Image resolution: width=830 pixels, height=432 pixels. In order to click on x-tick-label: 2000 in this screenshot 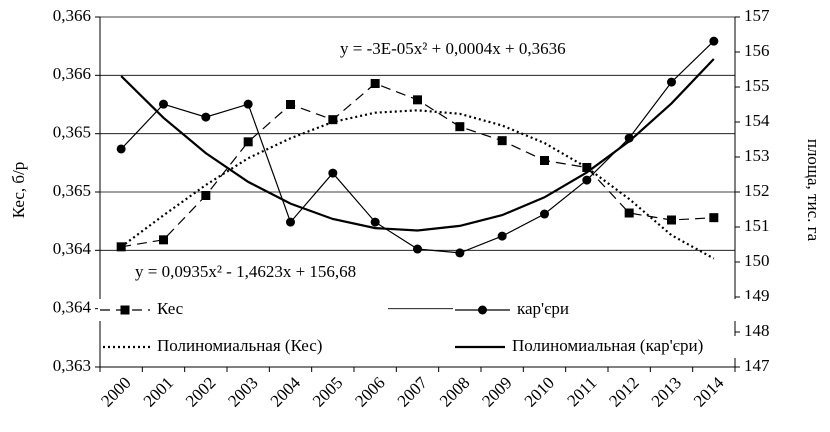, I will do `click(115, 391)`.